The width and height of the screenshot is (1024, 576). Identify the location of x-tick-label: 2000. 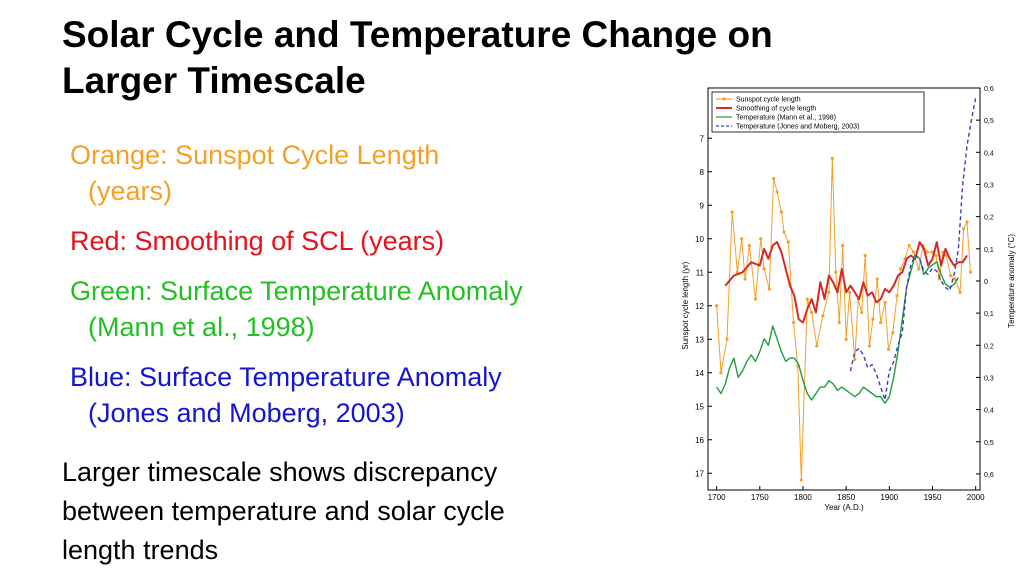
(976, 497).